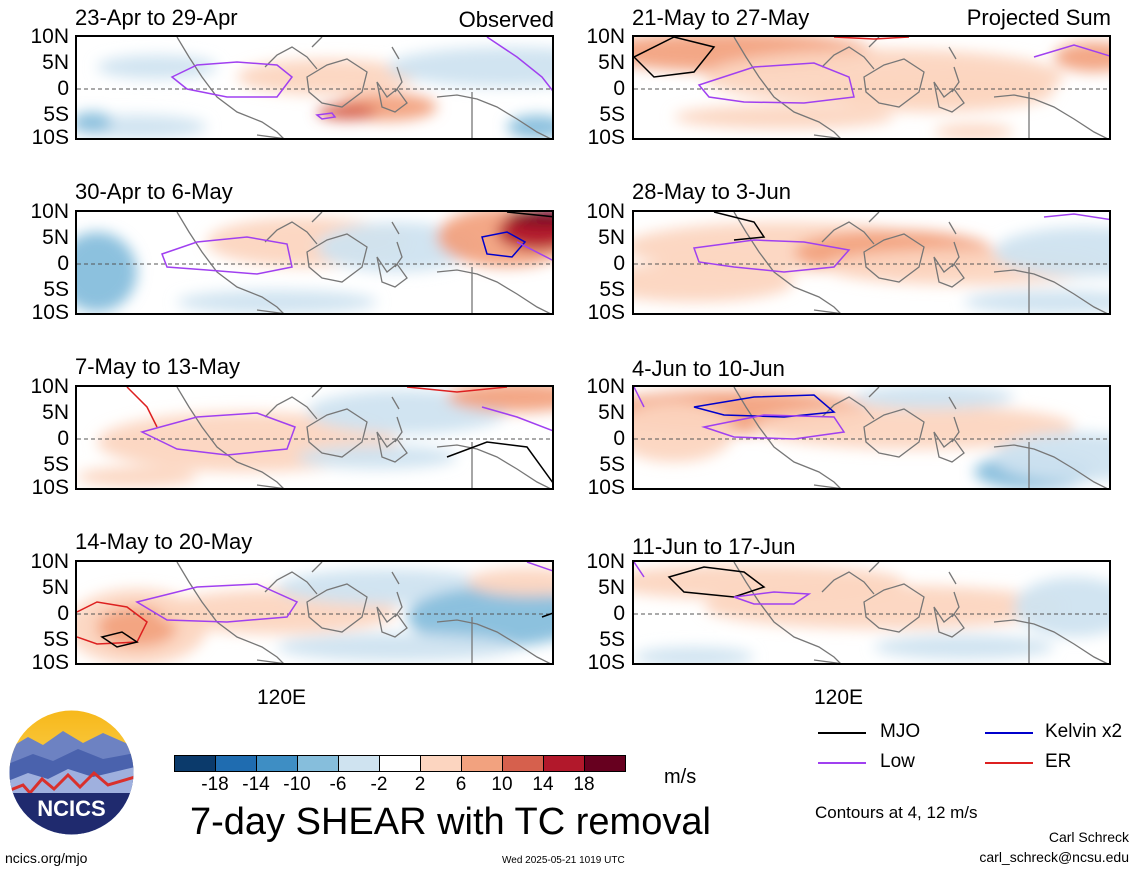  Describe the element at coordinates (154, 191) in the screenshot. I see `panel-title: 30-Apr to 6-May` at that location.